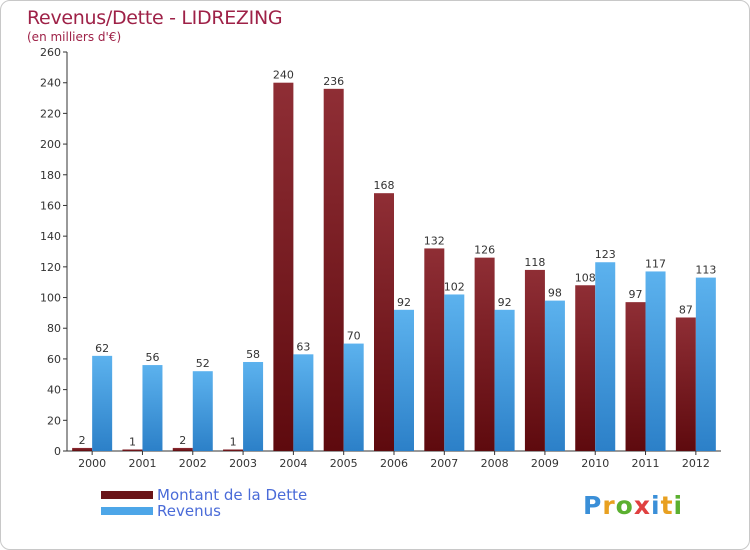 This screenshot has height=550, width=750. Describe the element at coordinates (605, 254) in the screenshot. I see `data-label-revenue-2010: 123` at that location.